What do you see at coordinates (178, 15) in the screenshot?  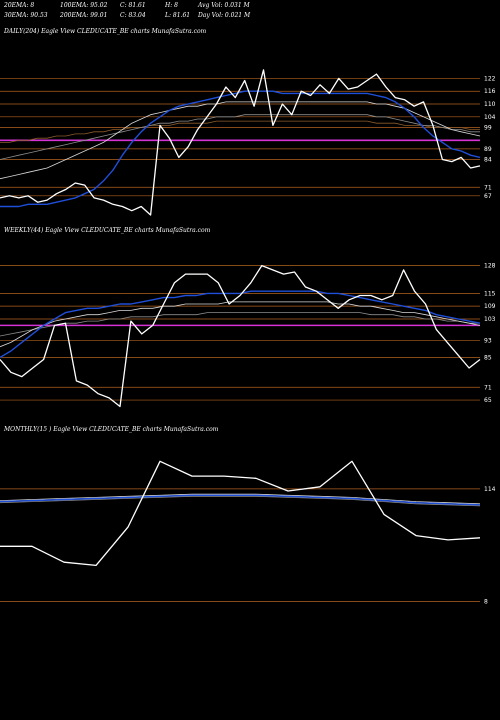 I see `header-low: L: 81.61` at bounding box center [178, 15].